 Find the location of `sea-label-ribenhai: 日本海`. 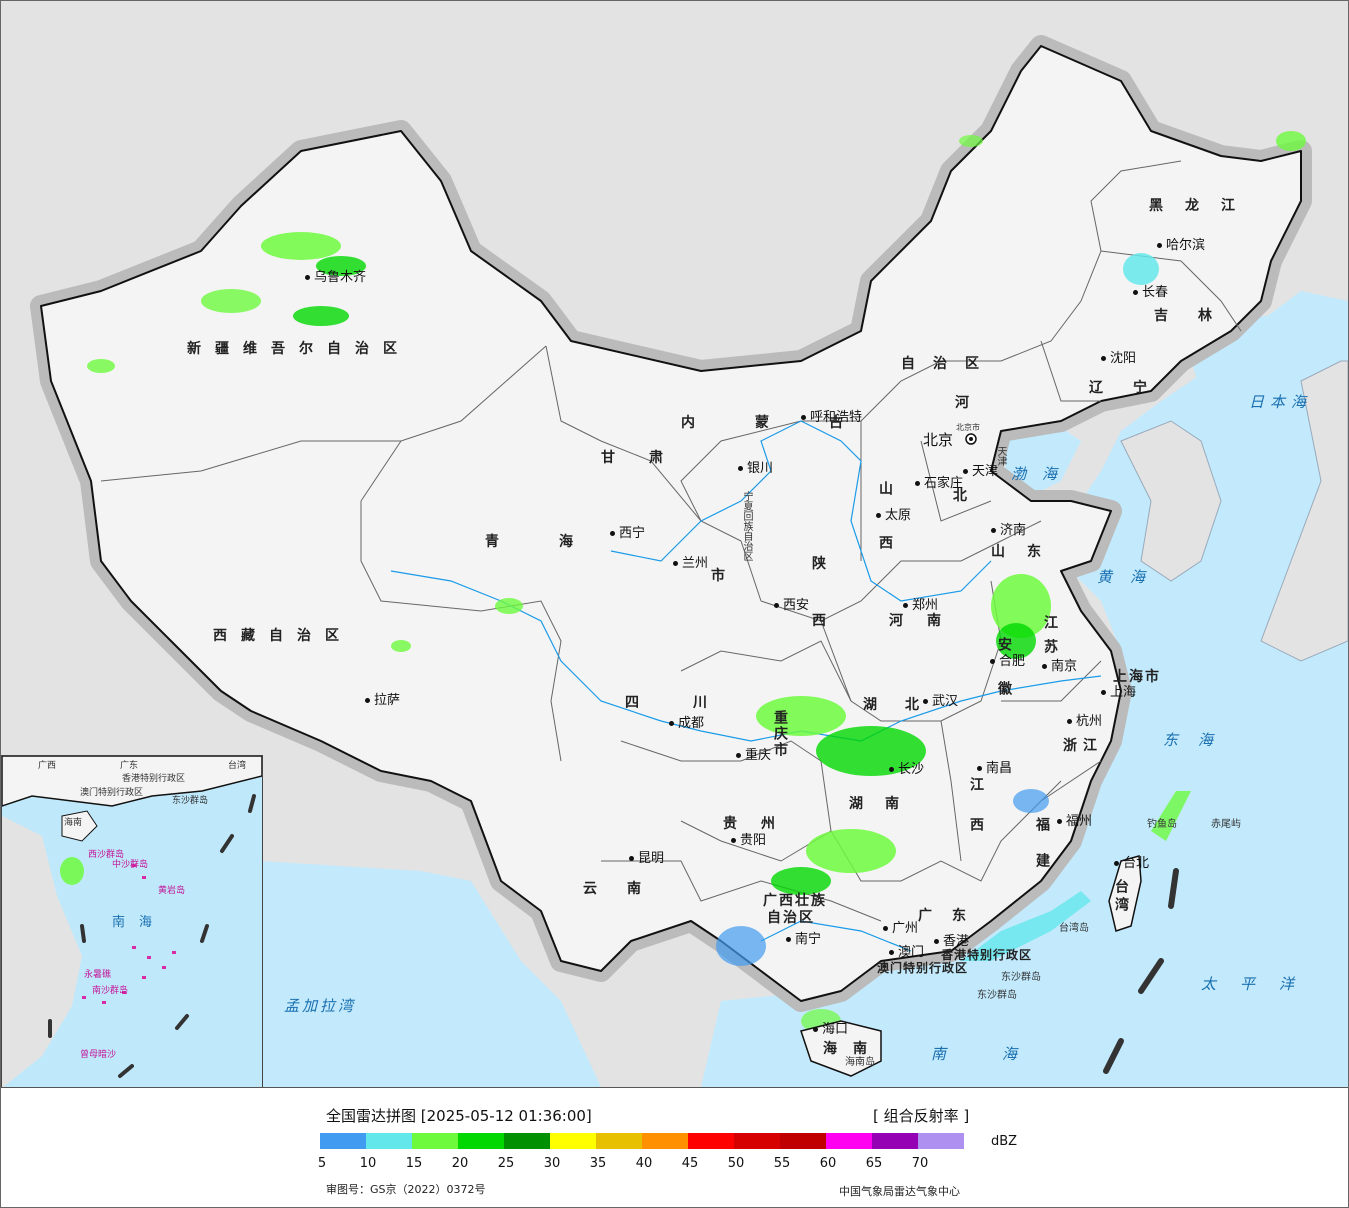

sea-label-ribenhai: 日本海 is located at coordinates (1281, 402).